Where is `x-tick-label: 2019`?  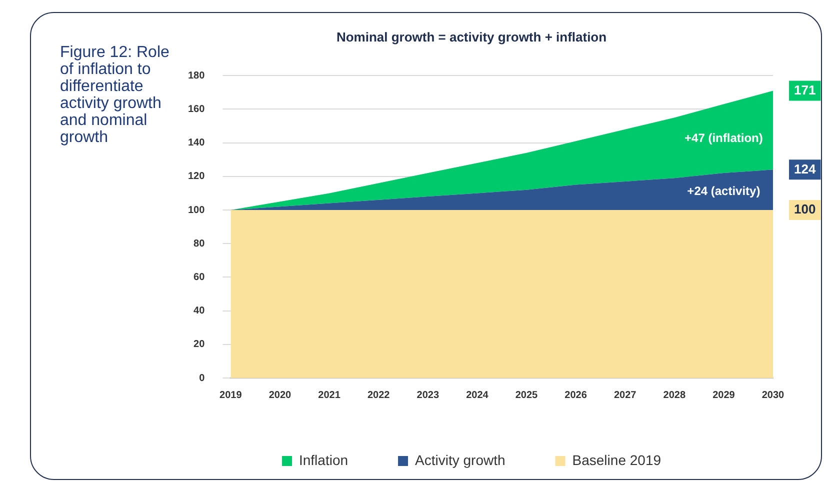
x-tick-label: 2019 is located at coordinates (231, 395).